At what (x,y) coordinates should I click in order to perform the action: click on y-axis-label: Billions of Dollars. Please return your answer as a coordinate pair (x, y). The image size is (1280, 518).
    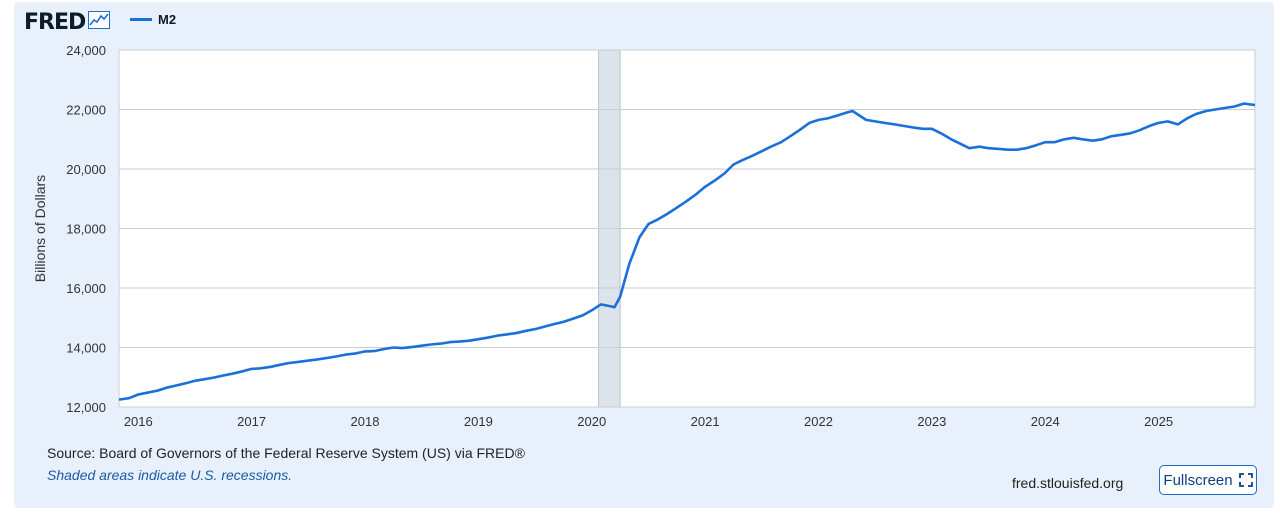
    Looking at the image, I should click on (40, 228).